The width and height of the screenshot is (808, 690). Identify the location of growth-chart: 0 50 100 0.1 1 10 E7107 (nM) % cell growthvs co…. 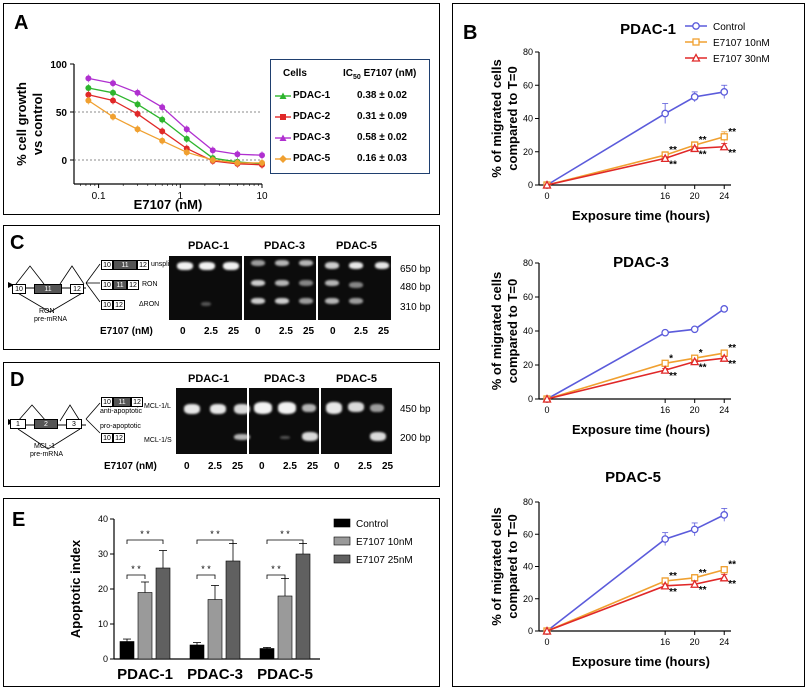
(141, 136).